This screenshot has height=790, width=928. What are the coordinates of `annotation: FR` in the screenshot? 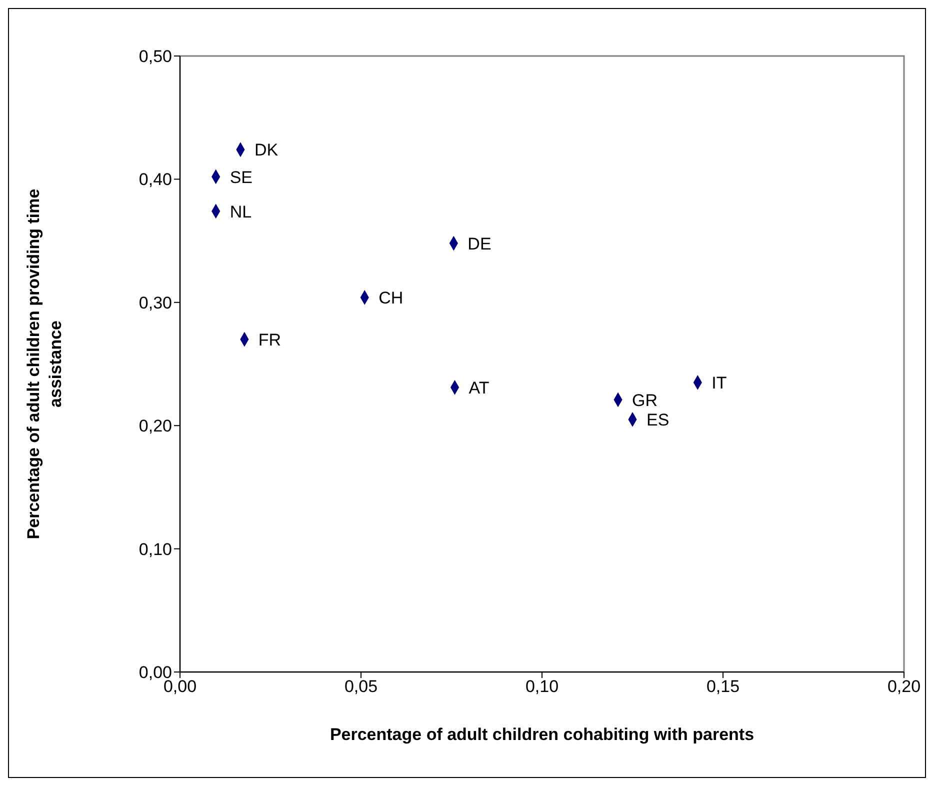 It's located at (270, 340).